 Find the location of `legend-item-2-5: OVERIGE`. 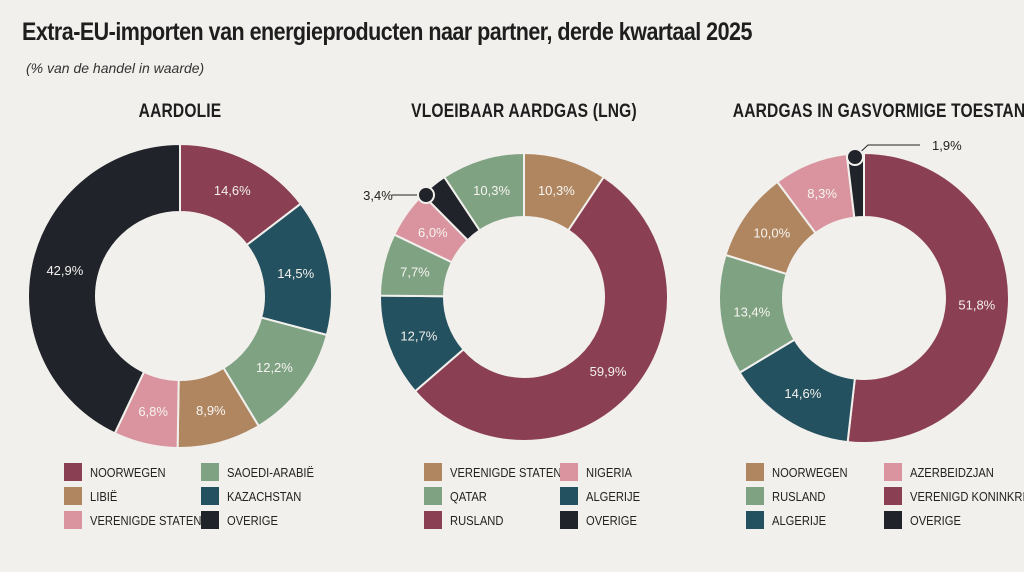

legend-item-2-5: OVERIGE is located at coordinates (926, 520).